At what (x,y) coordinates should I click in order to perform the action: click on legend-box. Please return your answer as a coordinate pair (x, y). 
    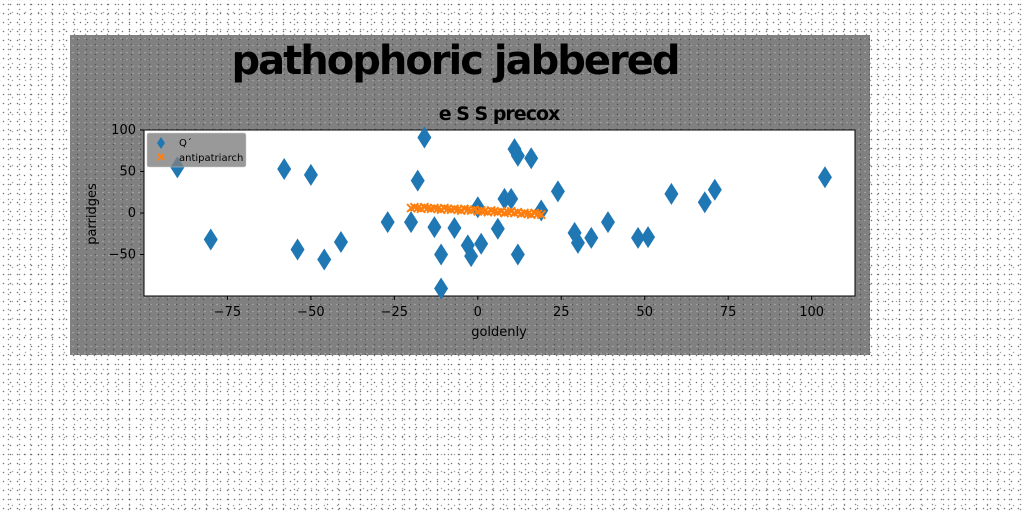
    Looking at the image, I should click on (196, 150).